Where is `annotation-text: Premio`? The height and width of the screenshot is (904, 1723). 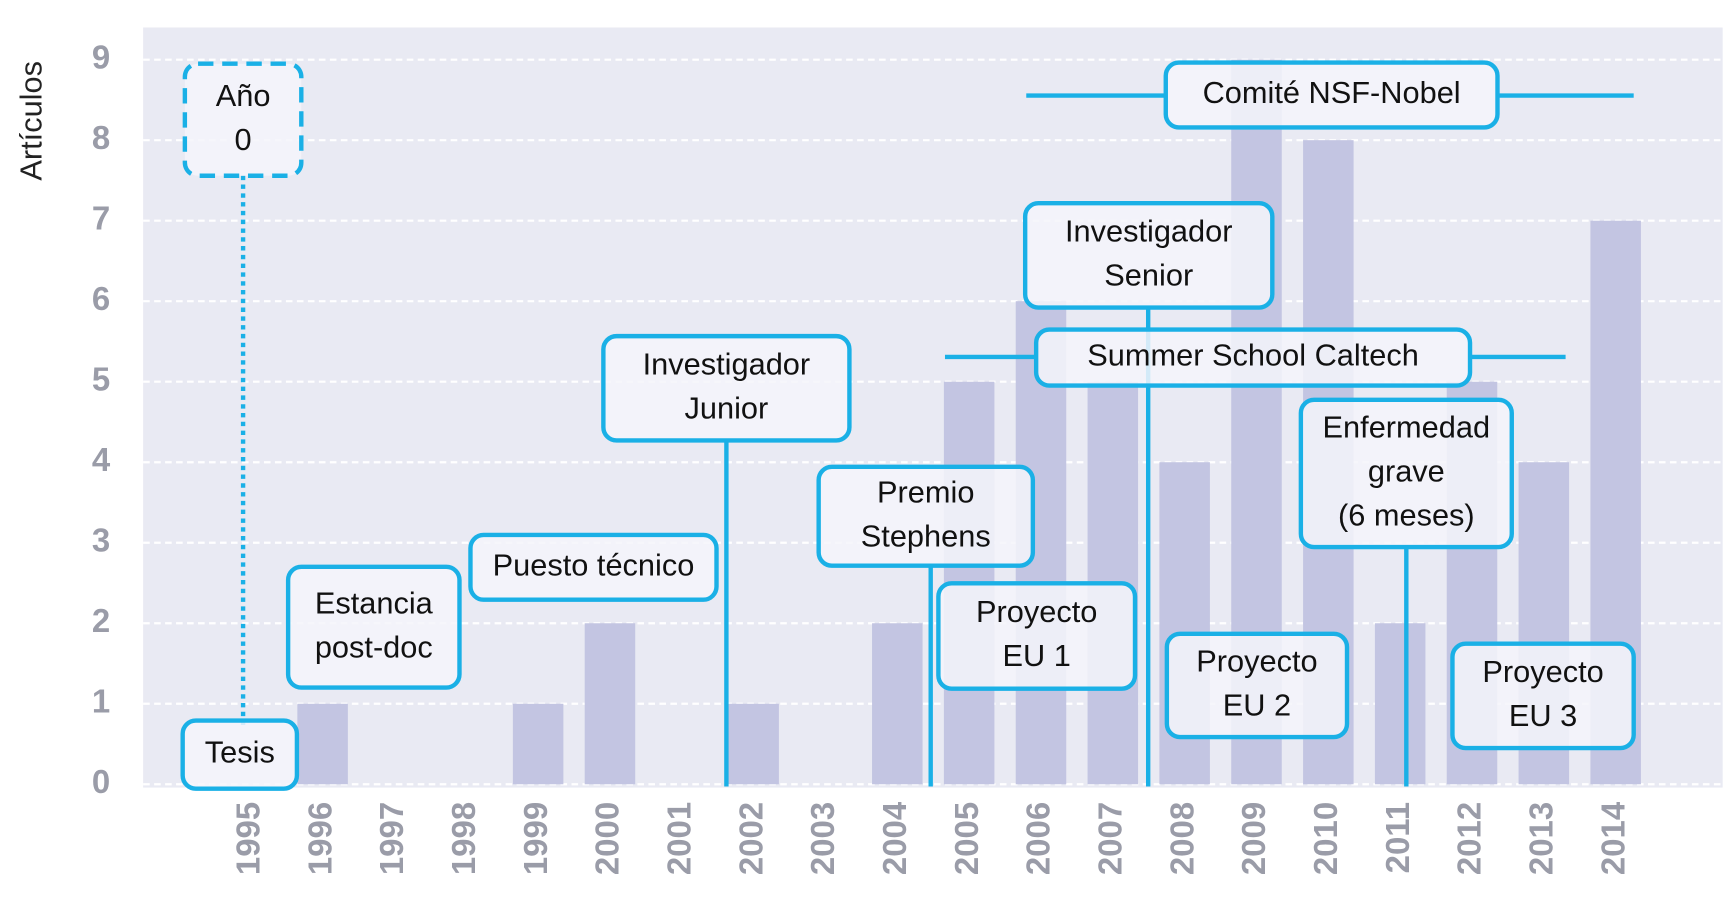
annotation-text: Premio is located at coordinates (925, 491).